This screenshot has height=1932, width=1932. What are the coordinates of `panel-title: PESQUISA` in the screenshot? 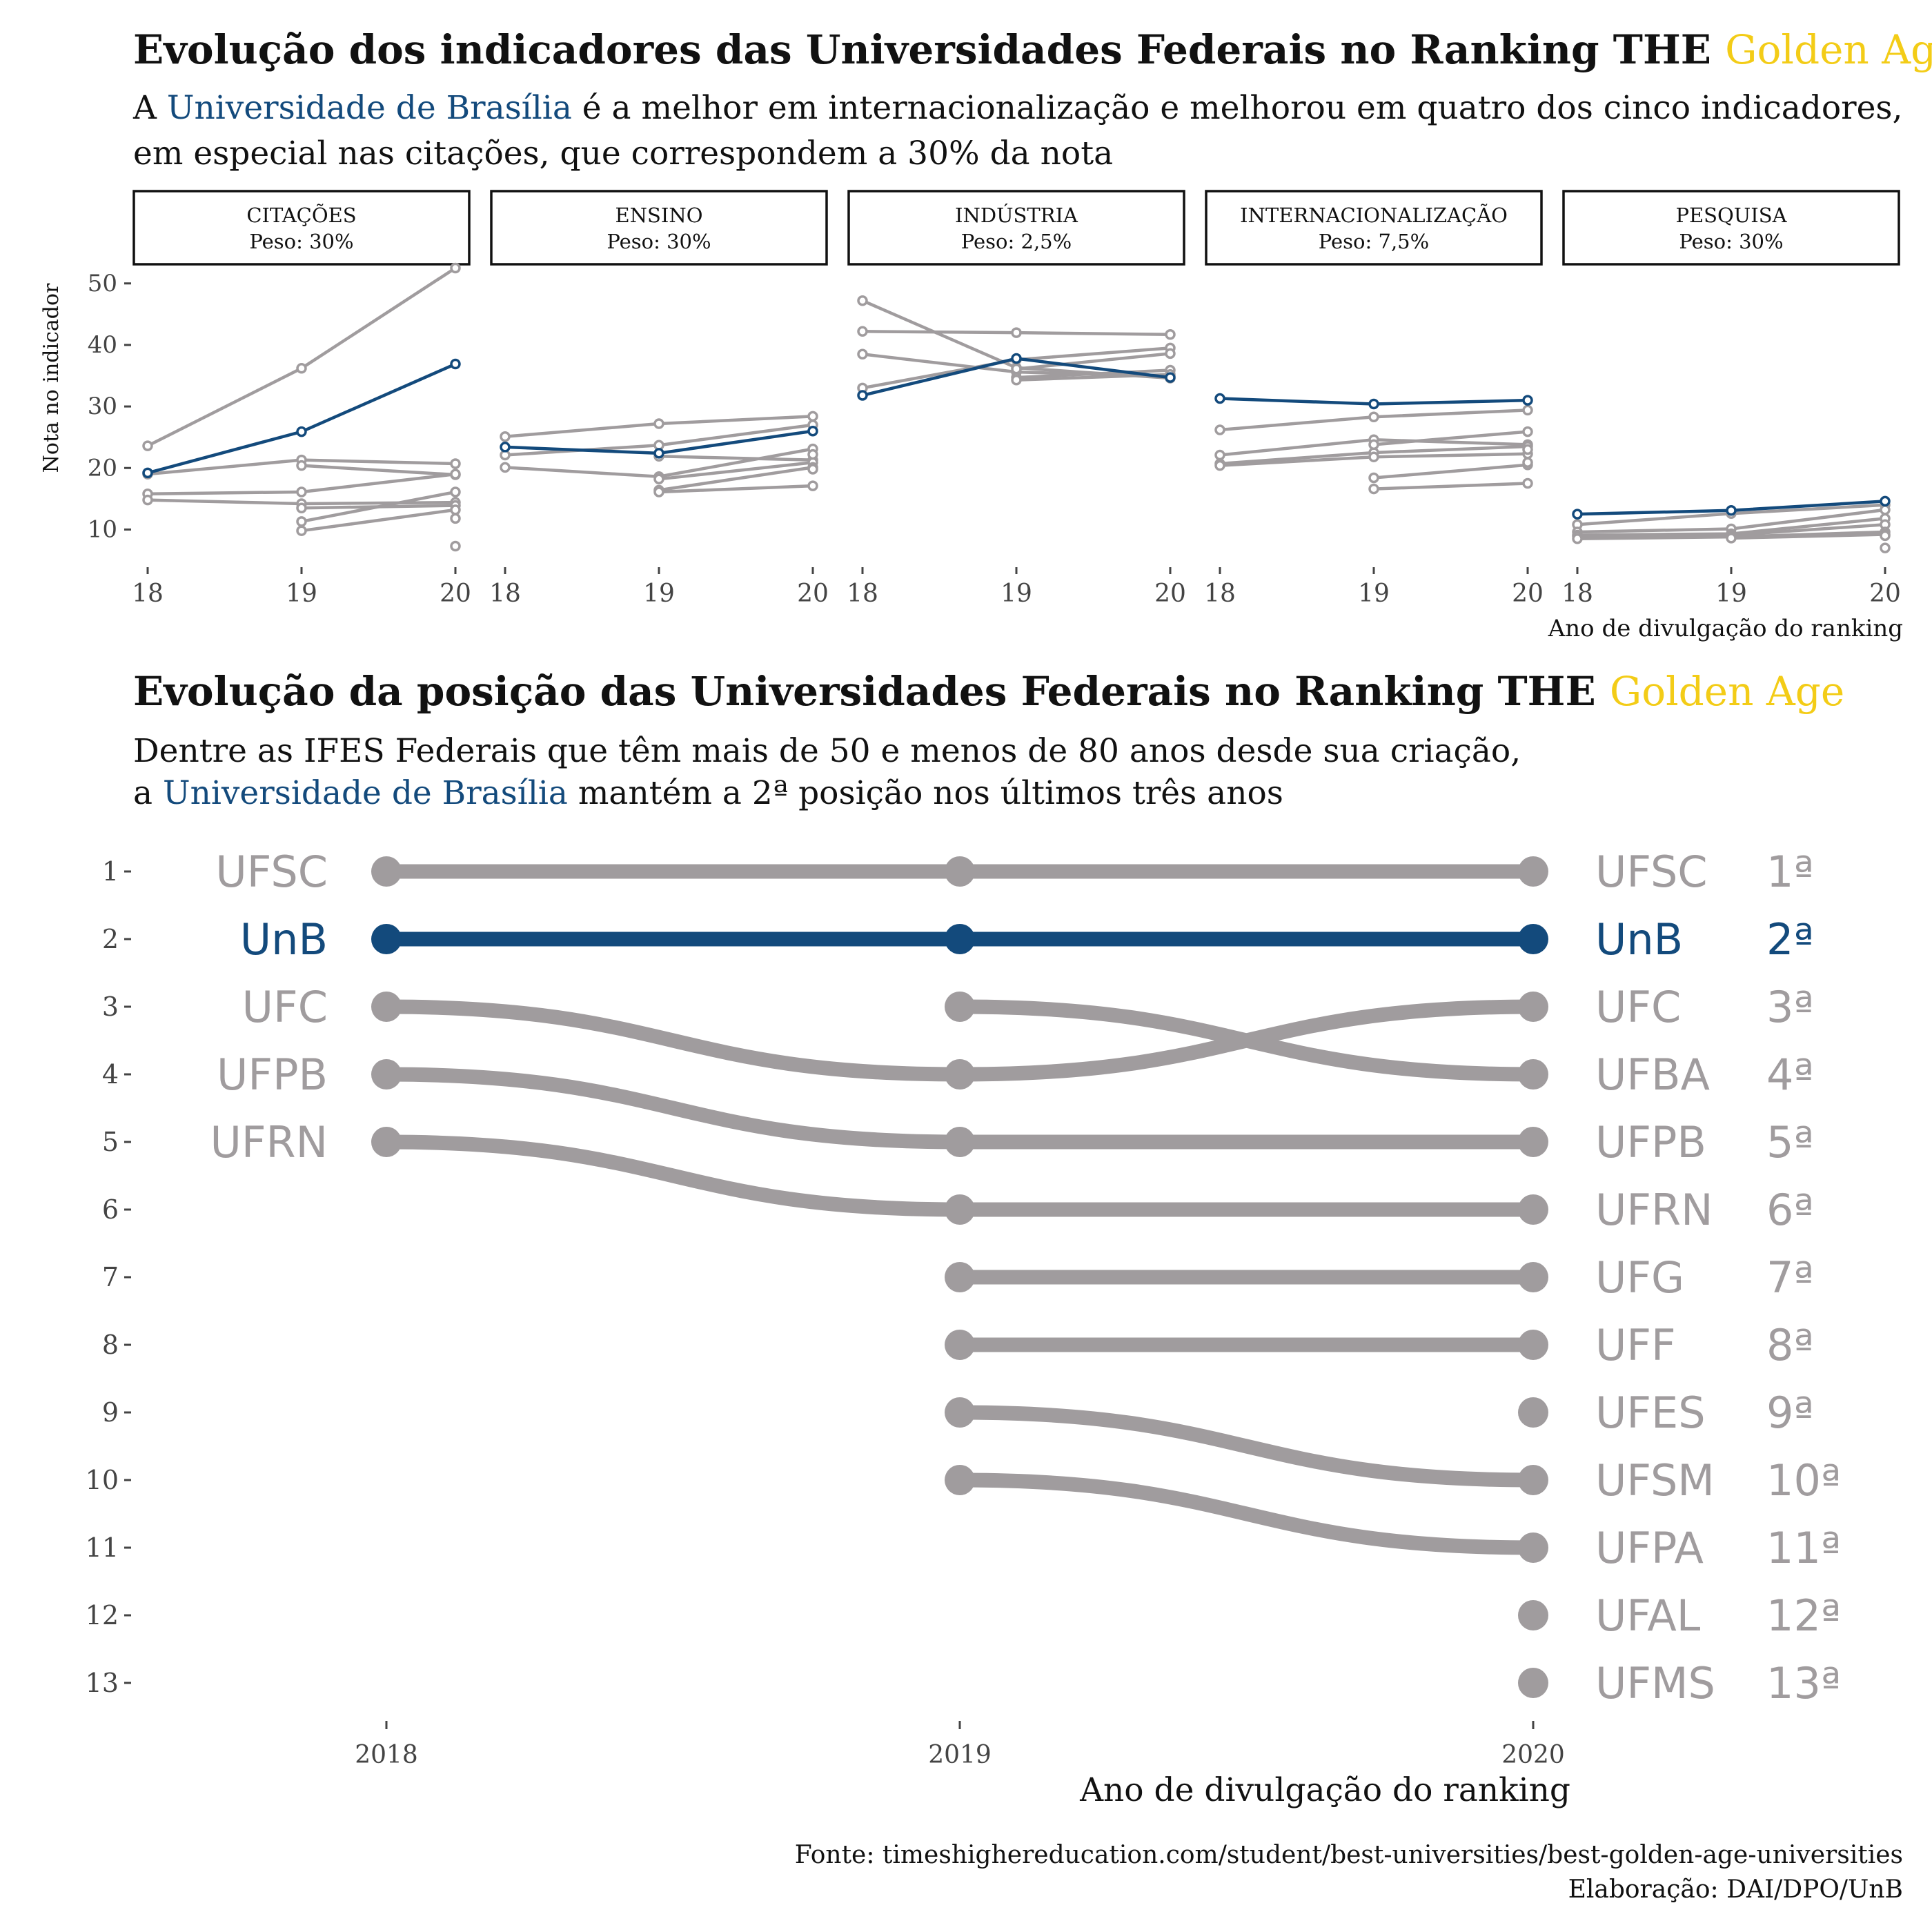 It's located at (1731, 215).